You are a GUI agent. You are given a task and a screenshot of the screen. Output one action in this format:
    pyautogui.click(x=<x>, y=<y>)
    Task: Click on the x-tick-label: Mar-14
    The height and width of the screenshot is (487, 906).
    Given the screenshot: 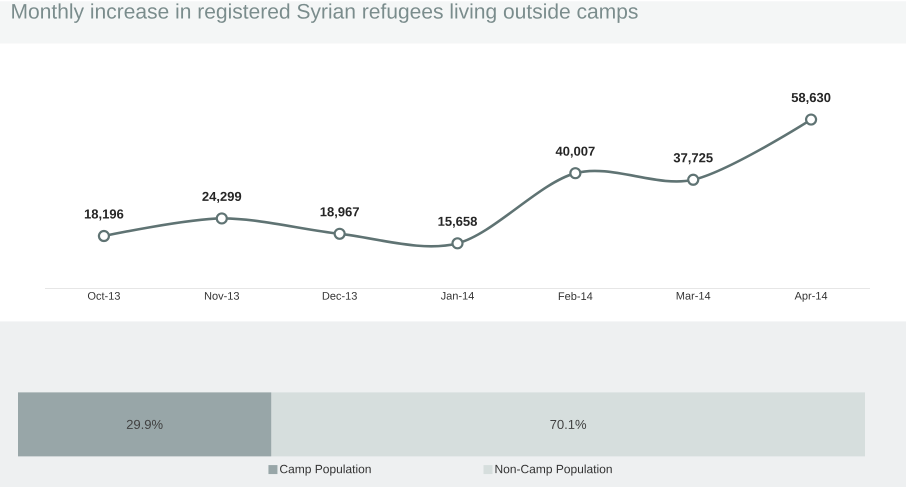 What is the action you would take?
    pyautogui.click(x=693, y=296)
    